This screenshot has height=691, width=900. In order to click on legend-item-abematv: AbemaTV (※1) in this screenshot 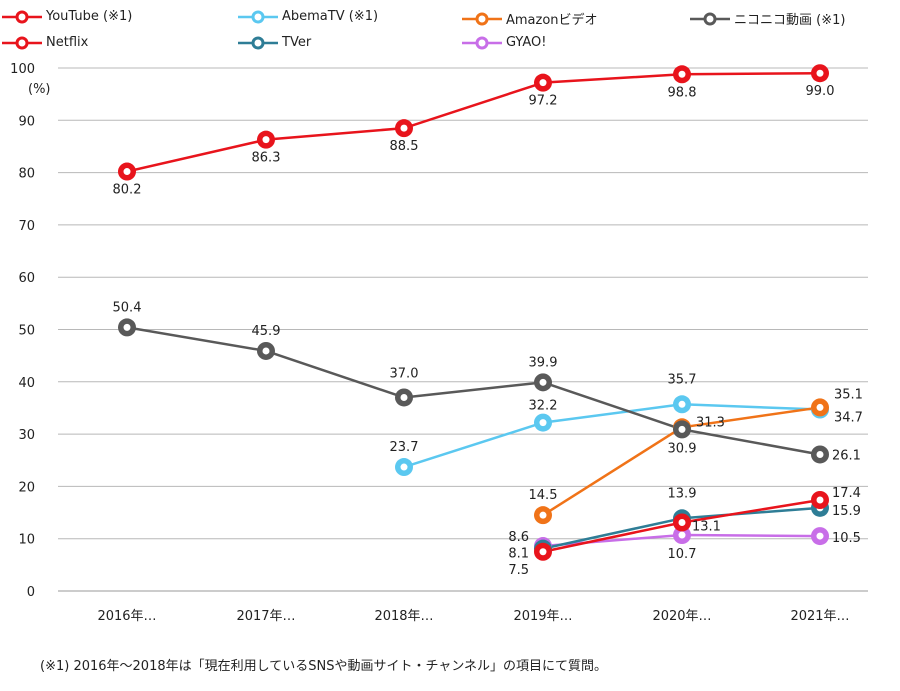, I will do `click(308, 16)`.